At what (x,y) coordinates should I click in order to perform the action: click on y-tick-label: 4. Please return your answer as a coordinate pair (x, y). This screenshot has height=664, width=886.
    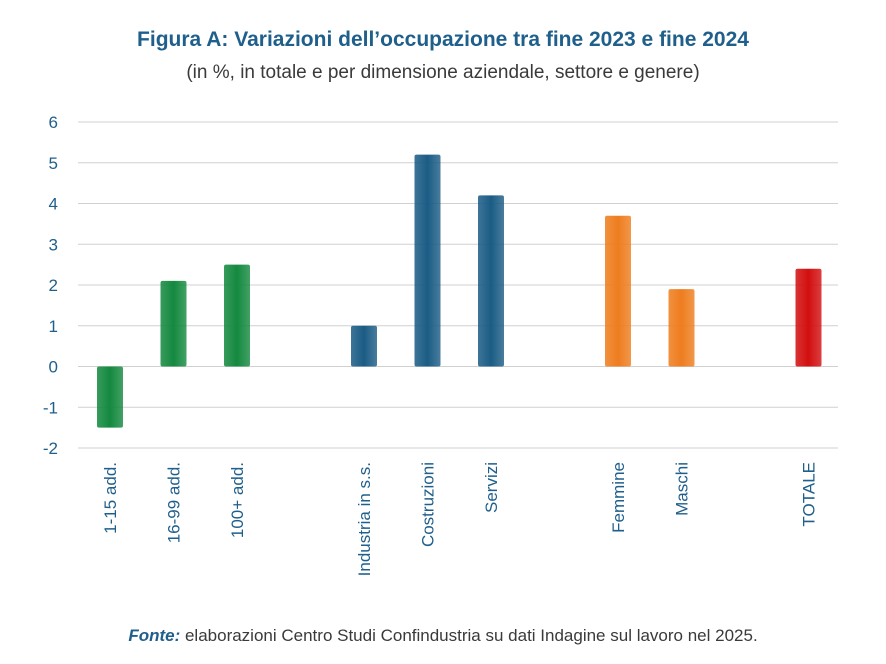
    Looking at the image, I should click on (53, 204).